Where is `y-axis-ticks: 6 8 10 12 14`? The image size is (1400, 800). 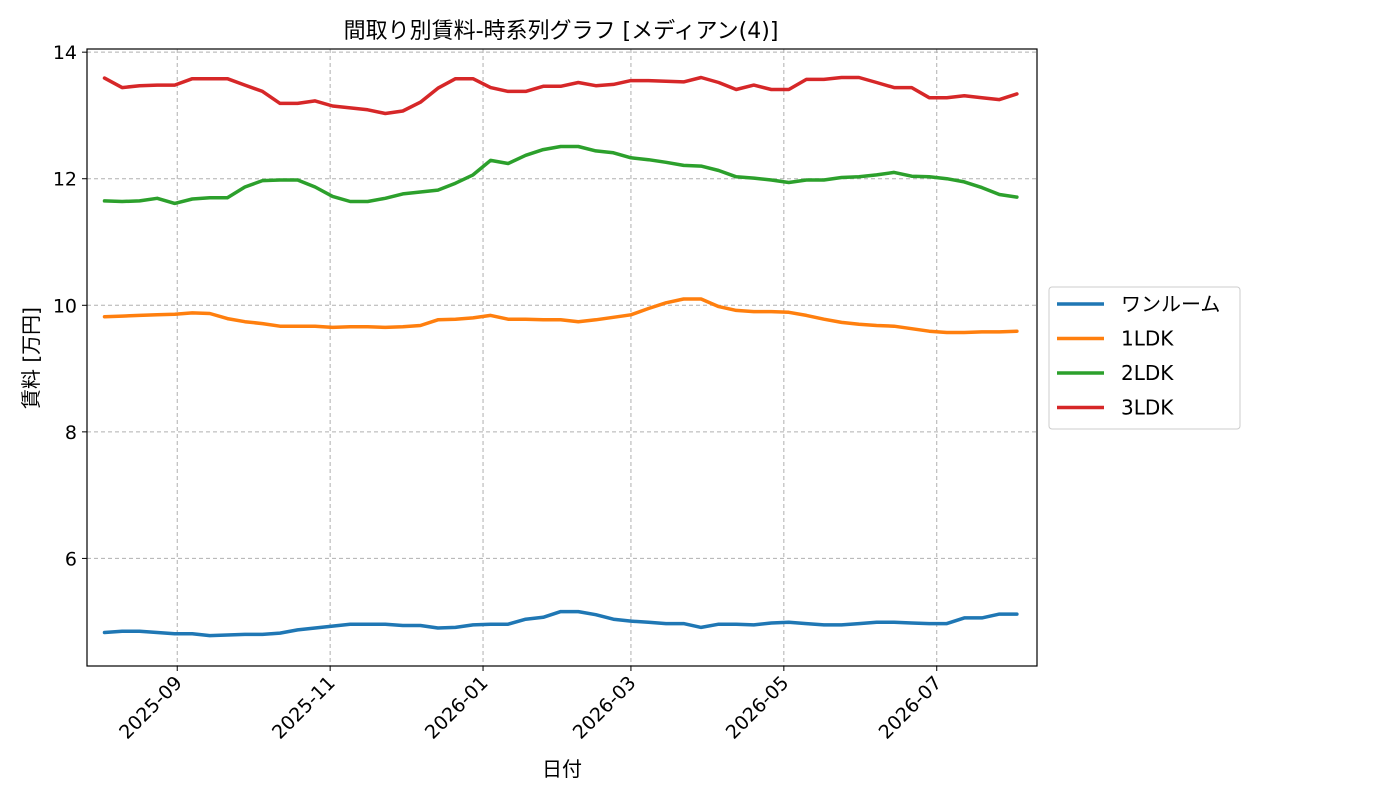 y-axis-ticks: 6 8 10 12 14 is located at coordinates (70, 306).